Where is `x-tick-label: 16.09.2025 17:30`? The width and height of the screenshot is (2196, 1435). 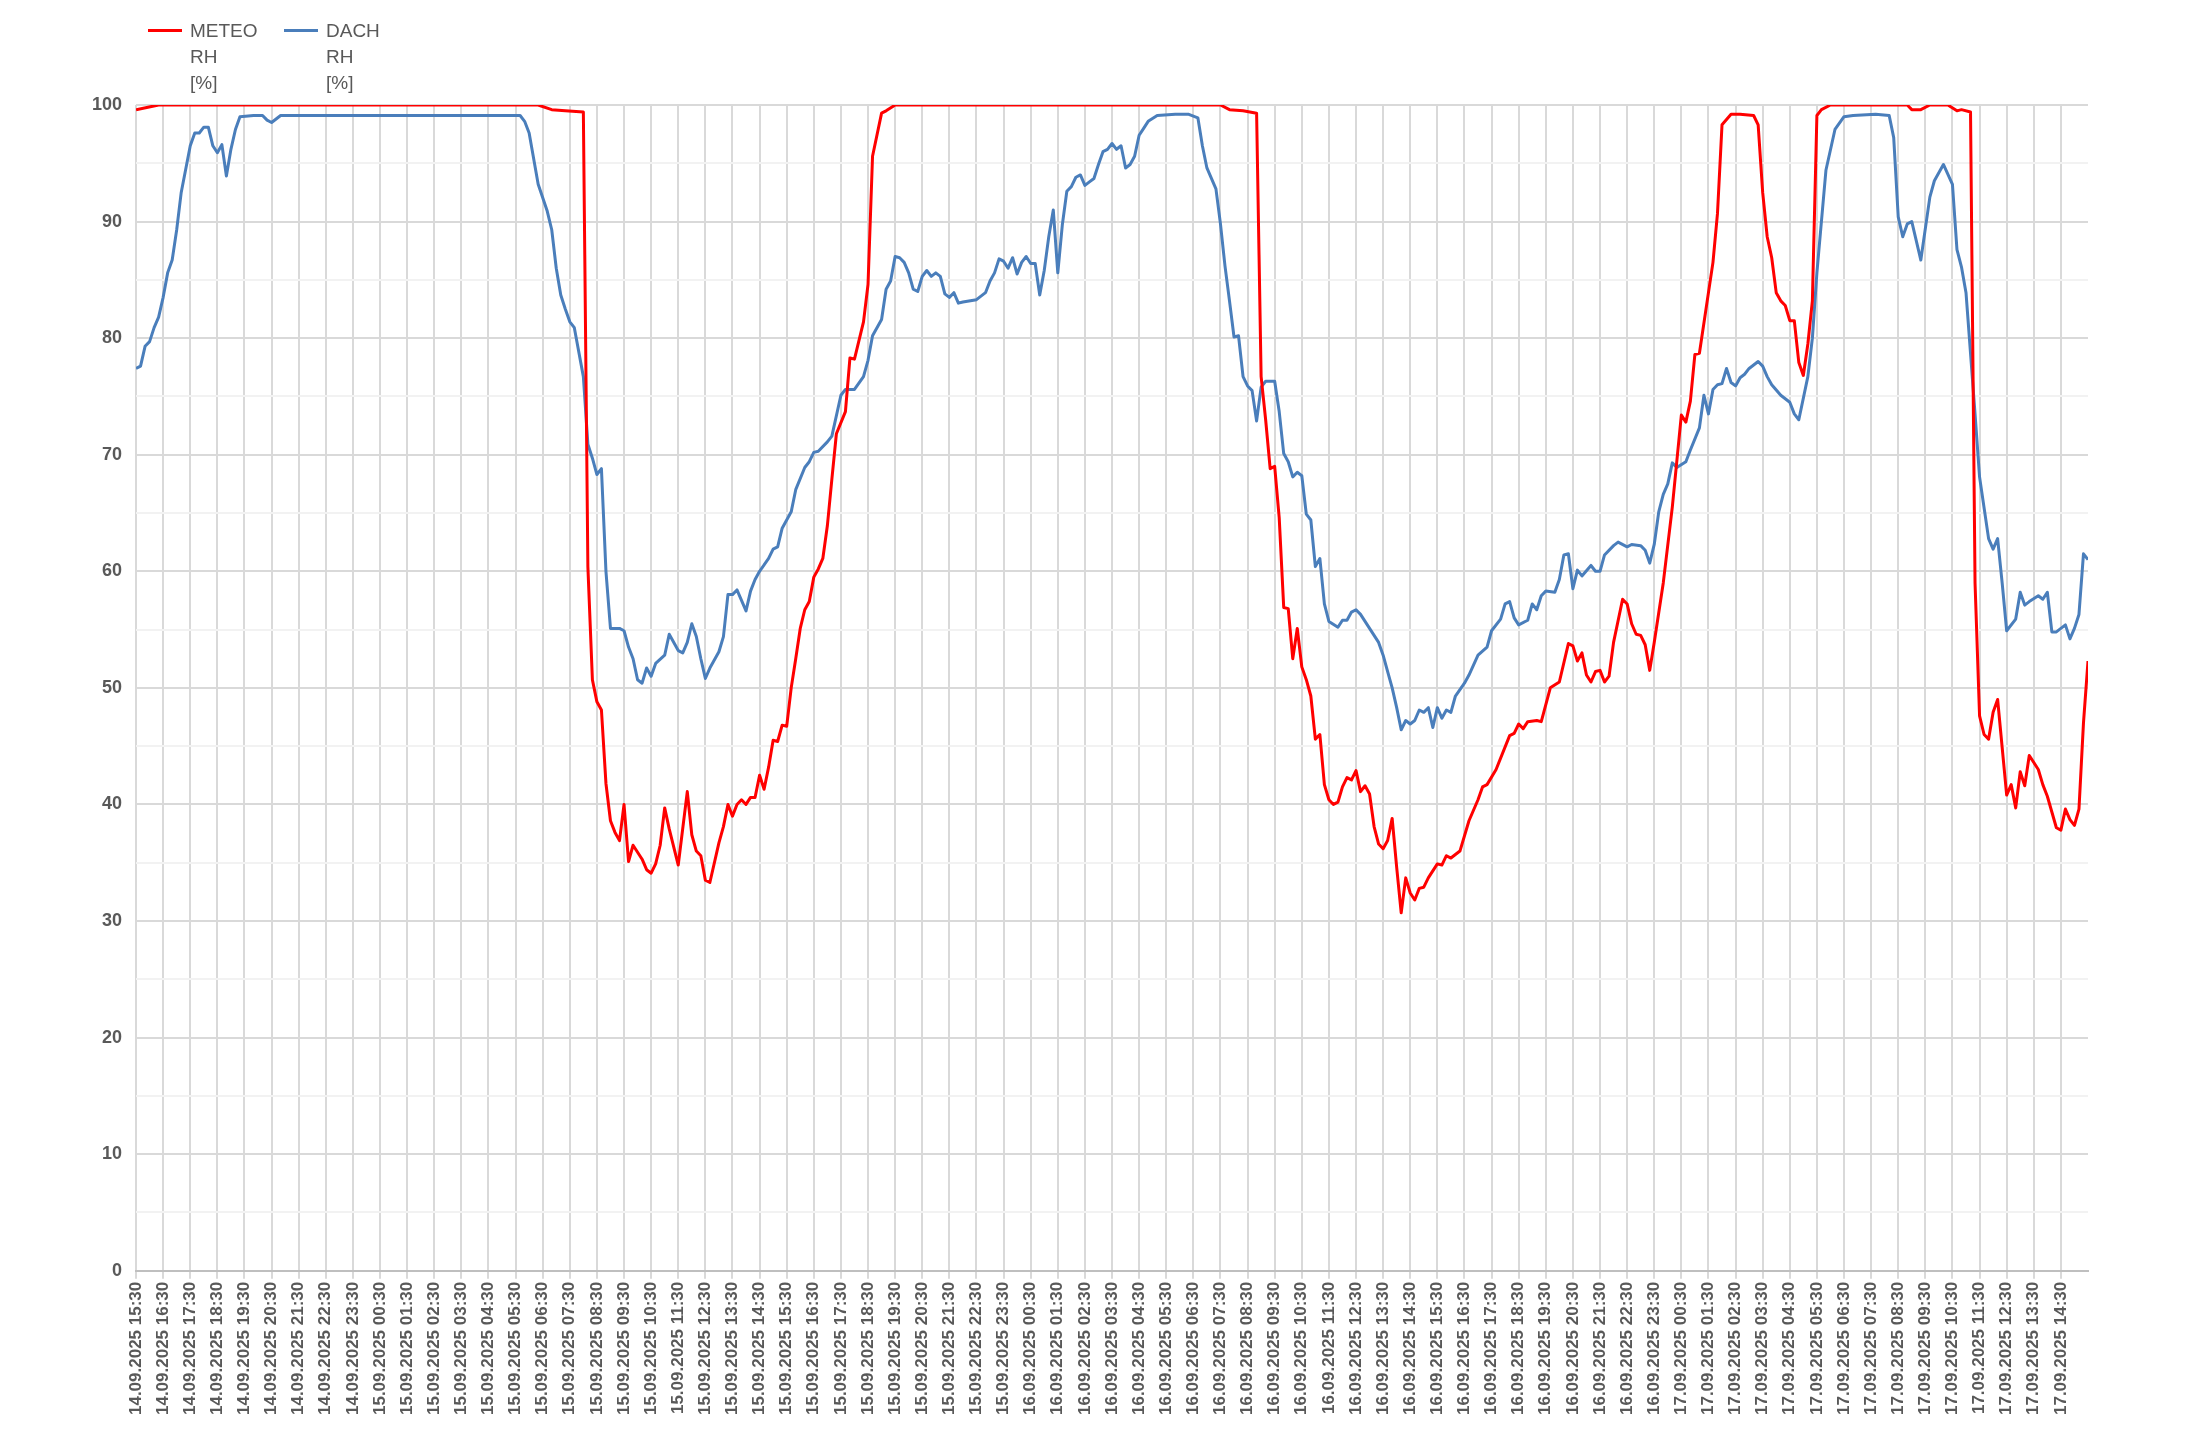 x-tick-label: 16.09.2025 17:30 is located at coordinates (1491, 1348).